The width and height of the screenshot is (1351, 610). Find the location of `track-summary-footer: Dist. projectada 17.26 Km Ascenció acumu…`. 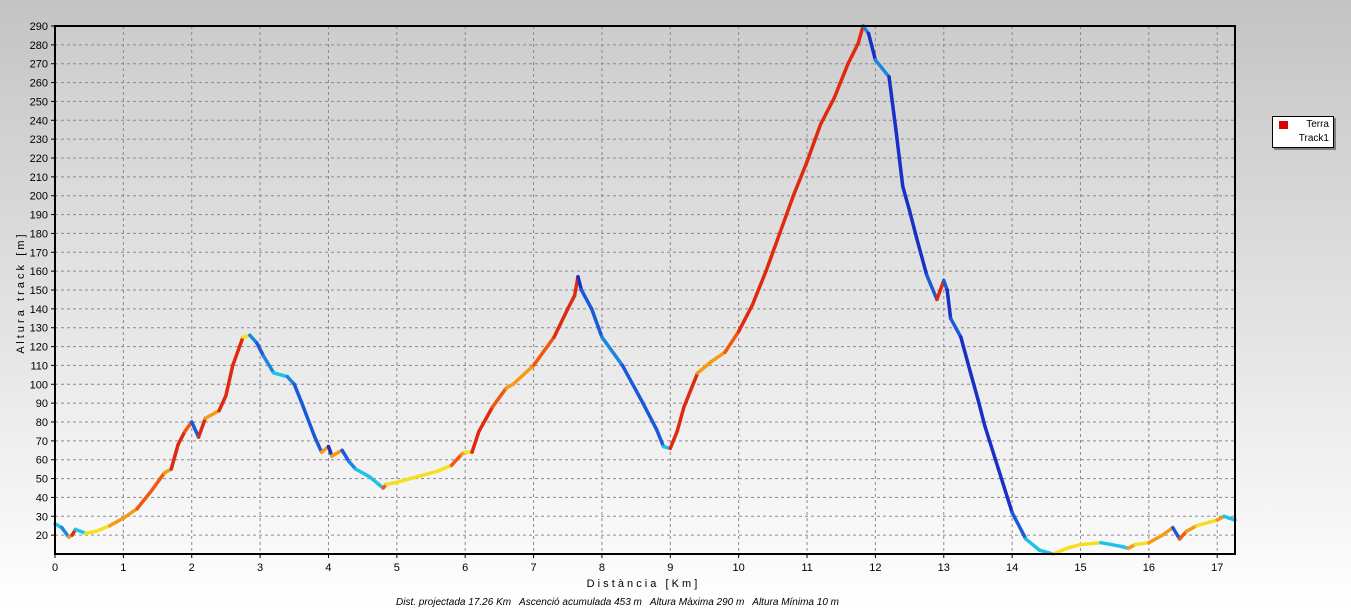

track-summary-footer: Dist. projectada 17.26 Km Ascenció acumu… is located at coordinates (617, 602).